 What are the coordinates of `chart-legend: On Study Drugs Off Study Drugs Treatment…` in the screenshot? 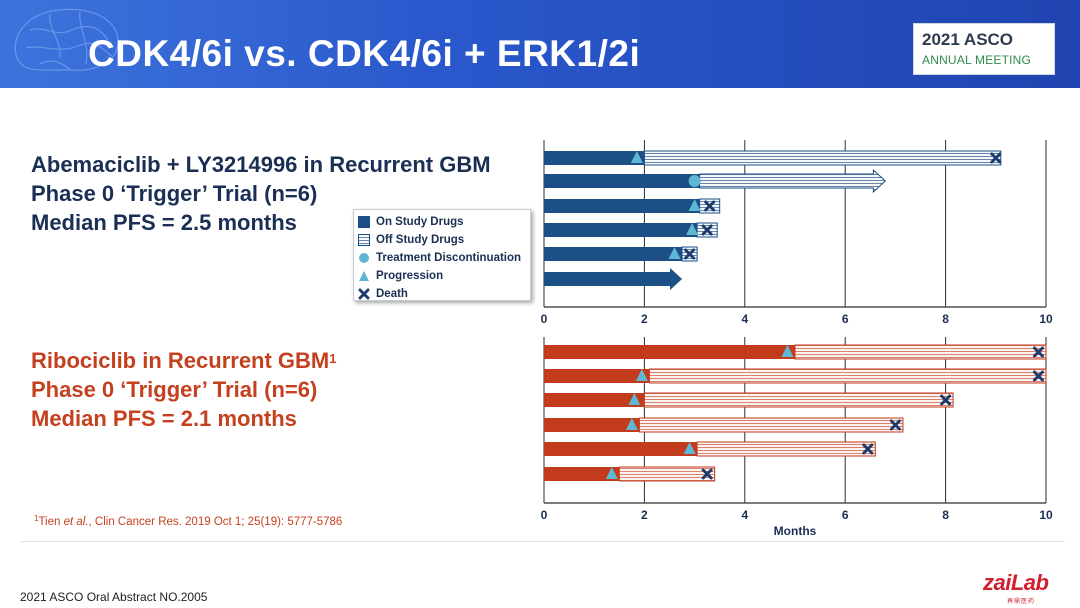 It's located at (442, 255).